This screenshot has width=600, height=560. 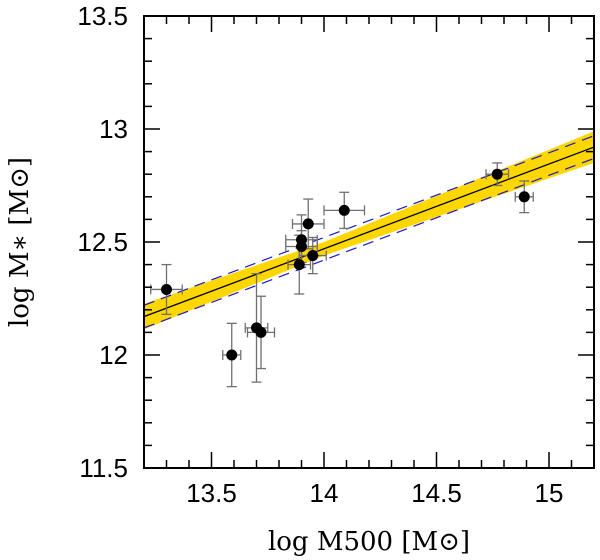 I want to click on y-tick-label: 13, so click(x=113, y=129).